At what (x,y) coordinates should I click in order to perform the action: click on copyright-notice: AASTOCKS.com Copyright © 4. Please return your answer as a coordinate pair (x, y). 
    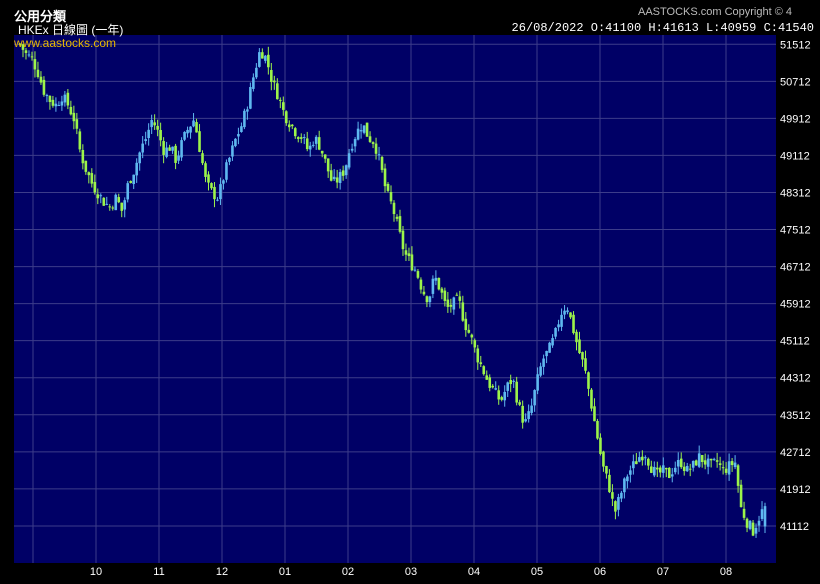
    Looking at the image, I should click on (714, 12).